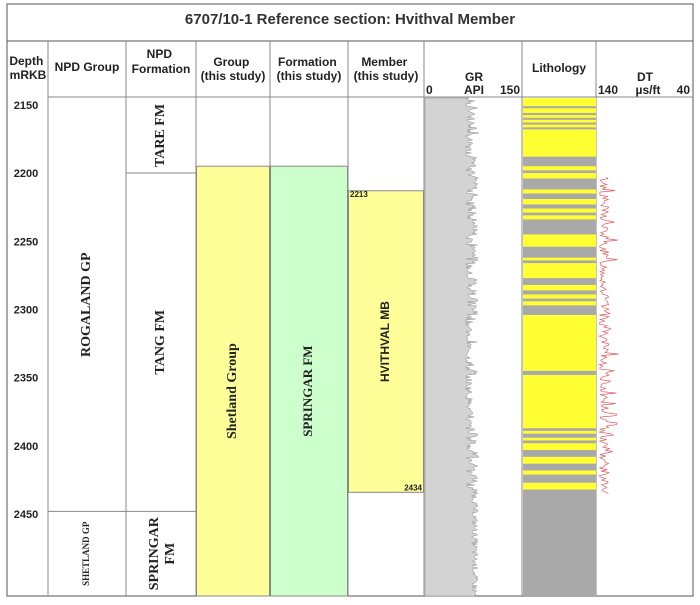  Describe the element at coordinates (26, 515) in the screenshot. I see `depth-tick-label: 2450` at that location.